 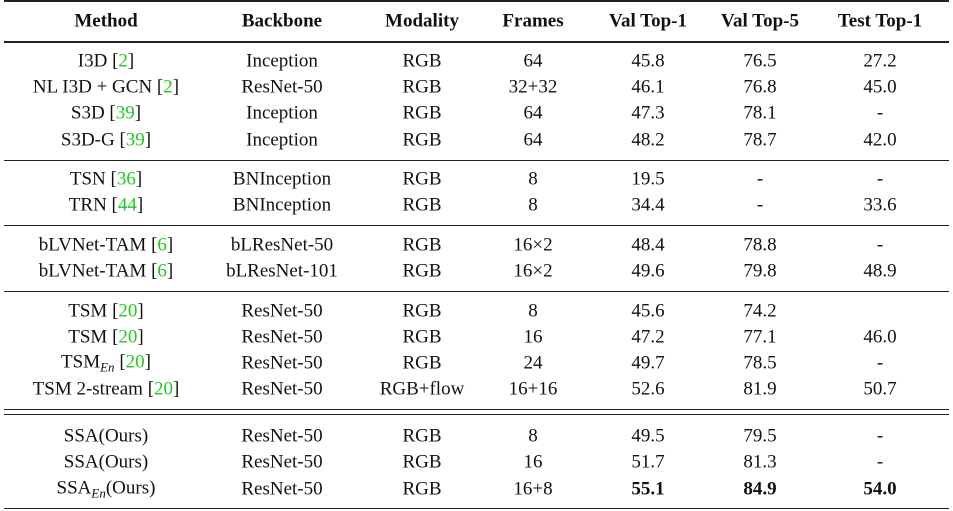 I want to click on method-cell: TSMEn [20], so click(x=106, y=362).